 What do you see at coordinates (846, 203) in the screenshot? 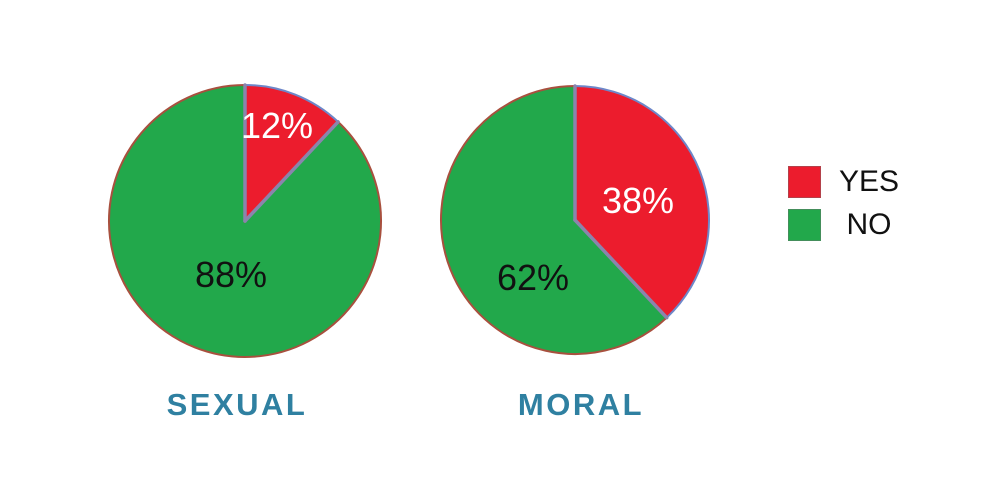
I see `legend: YES NO` at bounding box center [846, 203].